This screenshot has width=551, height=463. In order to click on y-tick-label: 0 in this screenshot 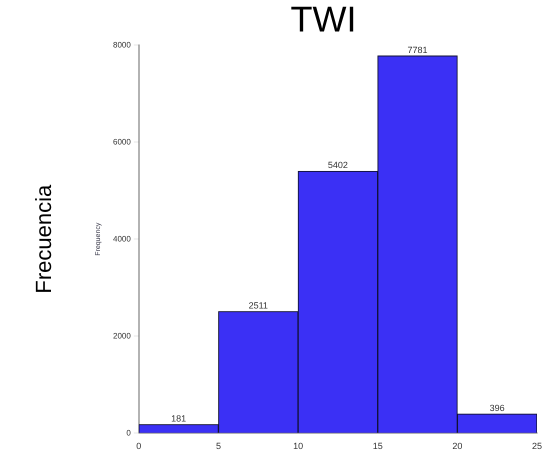, I will do `click(129, 433)`.